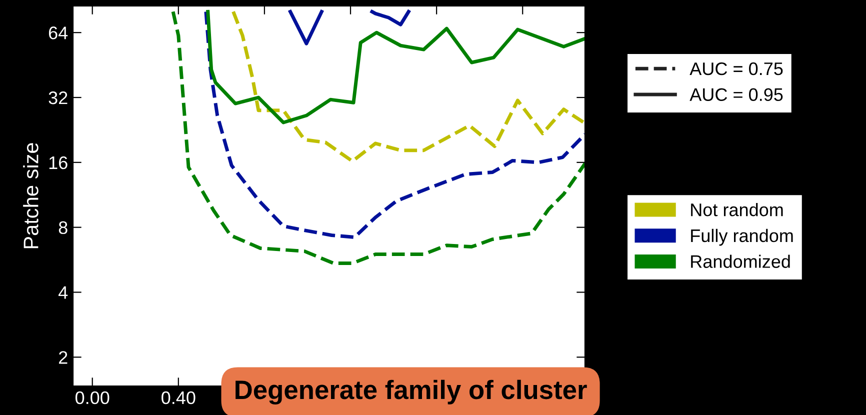 The image size is (866, 415). What do you see at coordinates (740, 261) in the screenshot?
I see `legend-label: Randomized` at bounding box center [740, 261].